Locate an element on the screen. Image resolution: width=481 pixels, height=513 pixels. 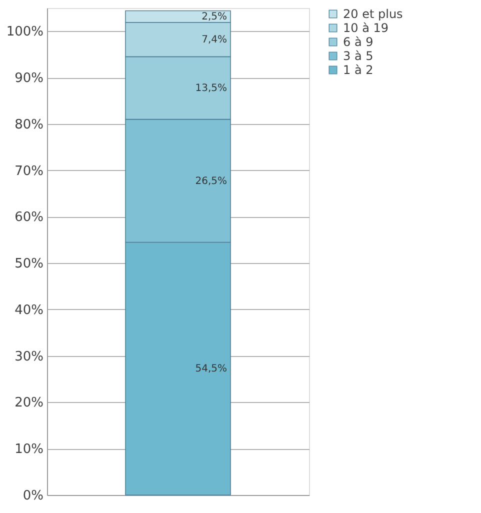
y-tick-label: 10% is located at coordinates (29, 450).